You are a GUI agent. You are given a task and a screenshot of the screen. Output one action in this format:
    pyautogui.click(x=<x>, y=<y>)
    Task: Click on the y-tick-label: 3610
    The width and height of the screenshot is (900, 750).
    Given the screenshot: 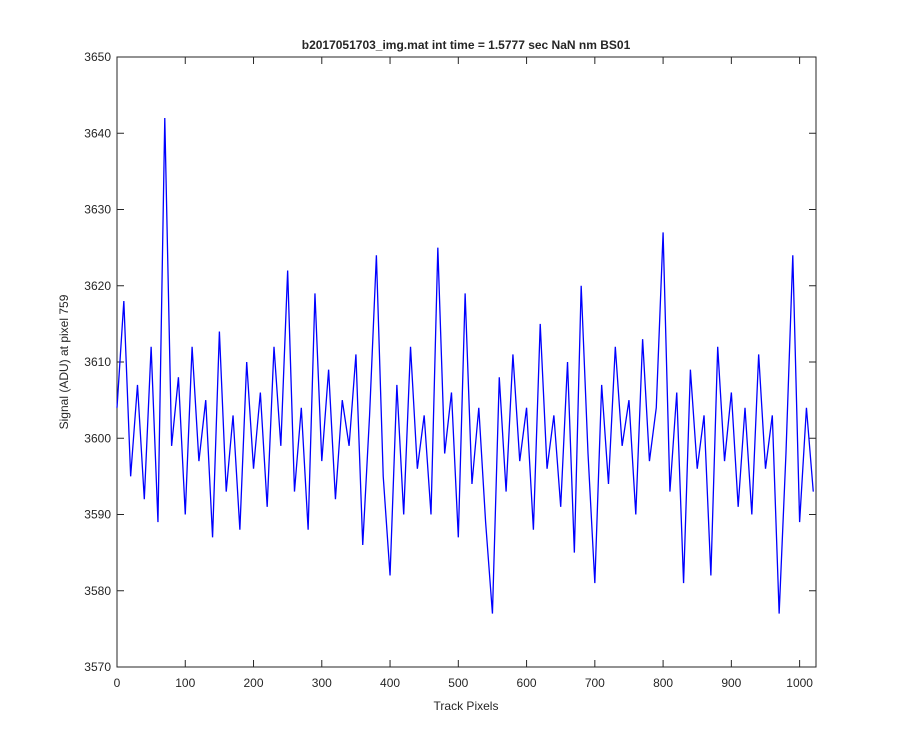 What is the action you would take?
    pyautogui.click(x=97, y=362)
    